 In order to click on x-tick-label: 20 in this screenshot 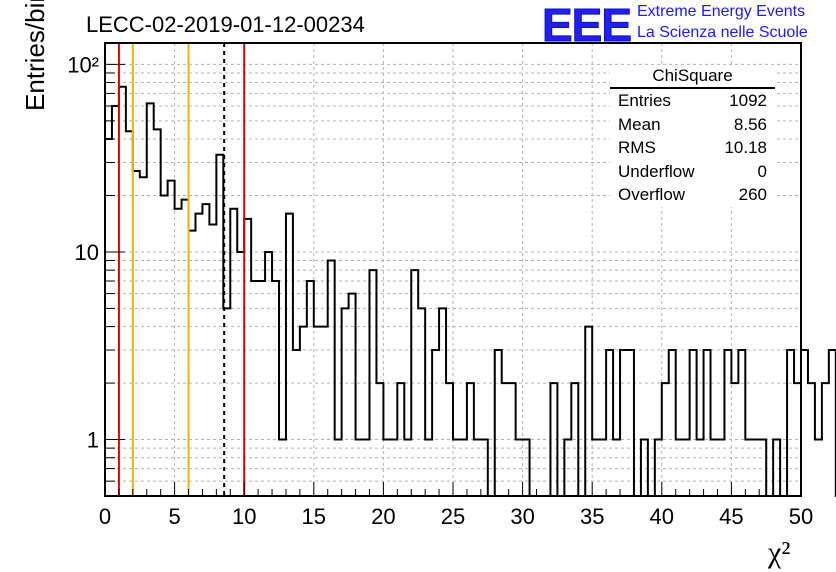, I will do `click(383, 516)`.